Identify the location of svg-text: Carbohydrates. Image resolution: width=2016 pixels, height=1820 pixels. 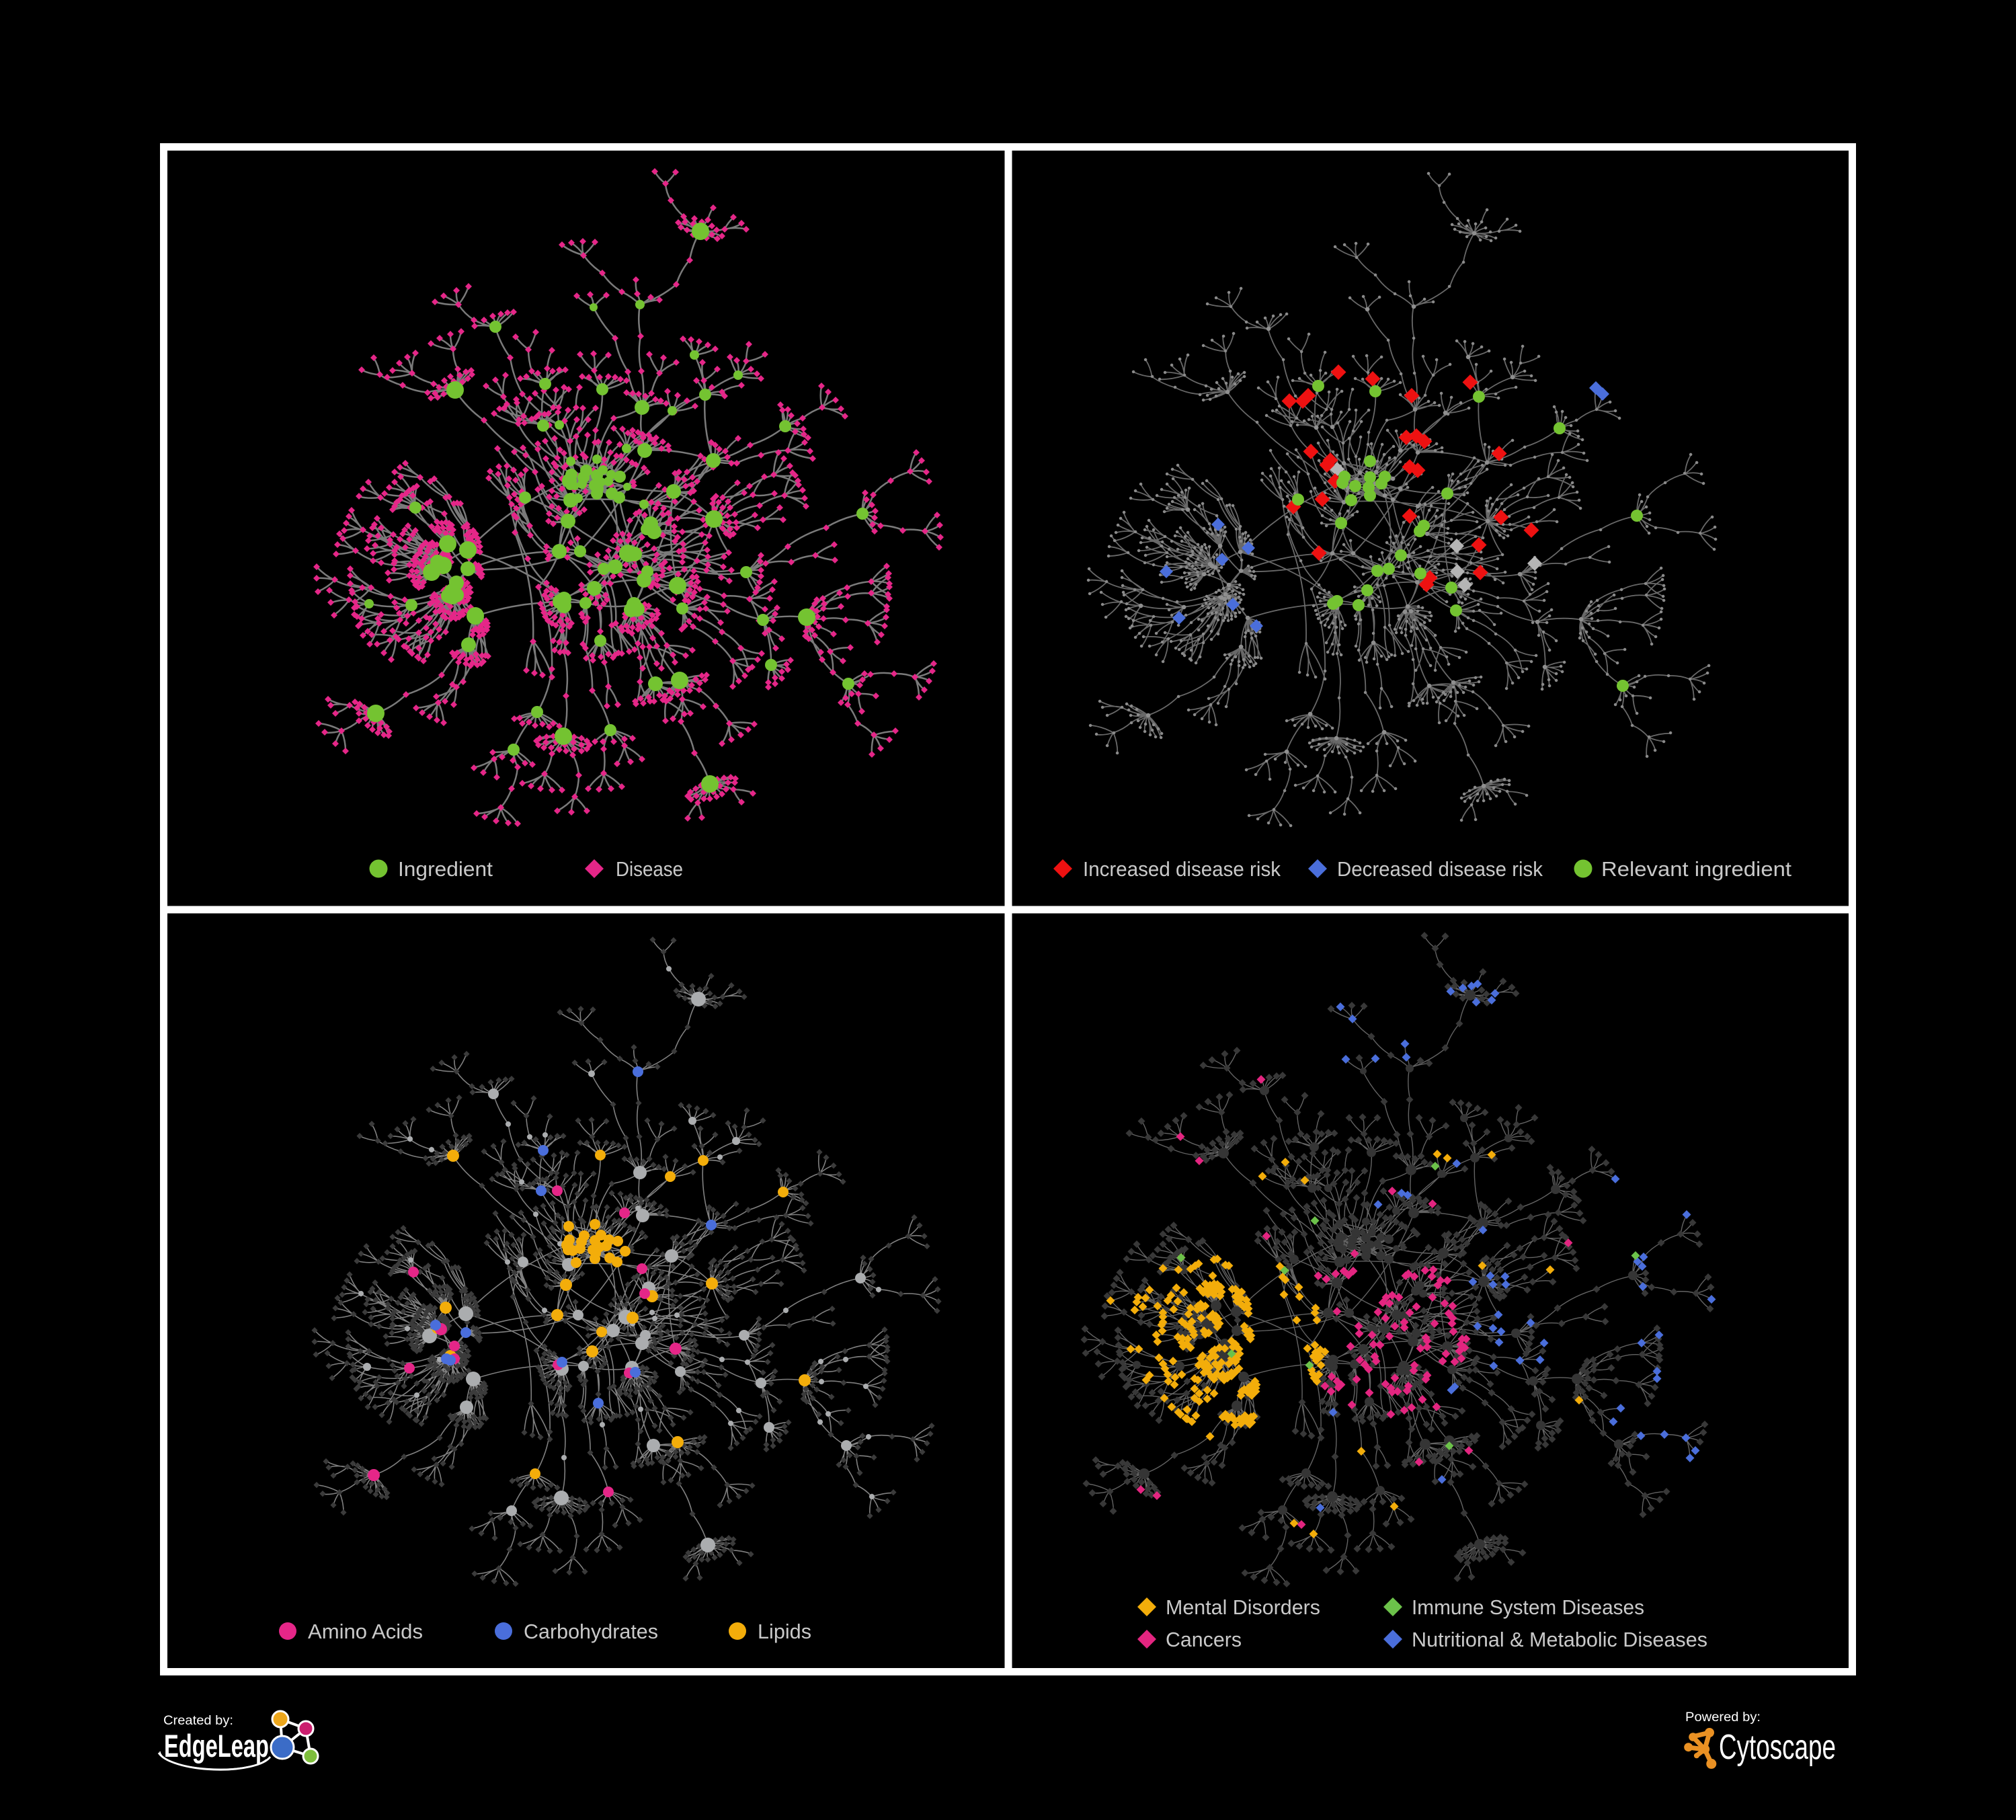
(591, 1631).